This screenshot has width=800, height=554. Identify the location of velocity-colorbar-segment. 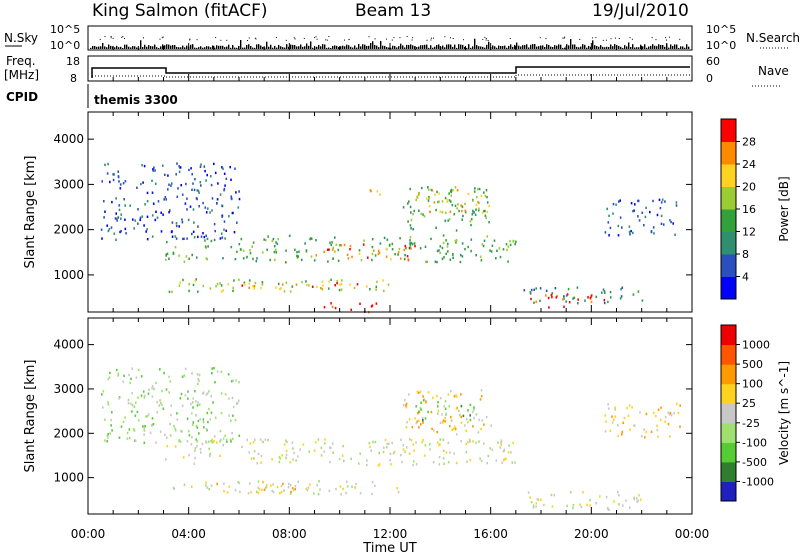
(728, 374).